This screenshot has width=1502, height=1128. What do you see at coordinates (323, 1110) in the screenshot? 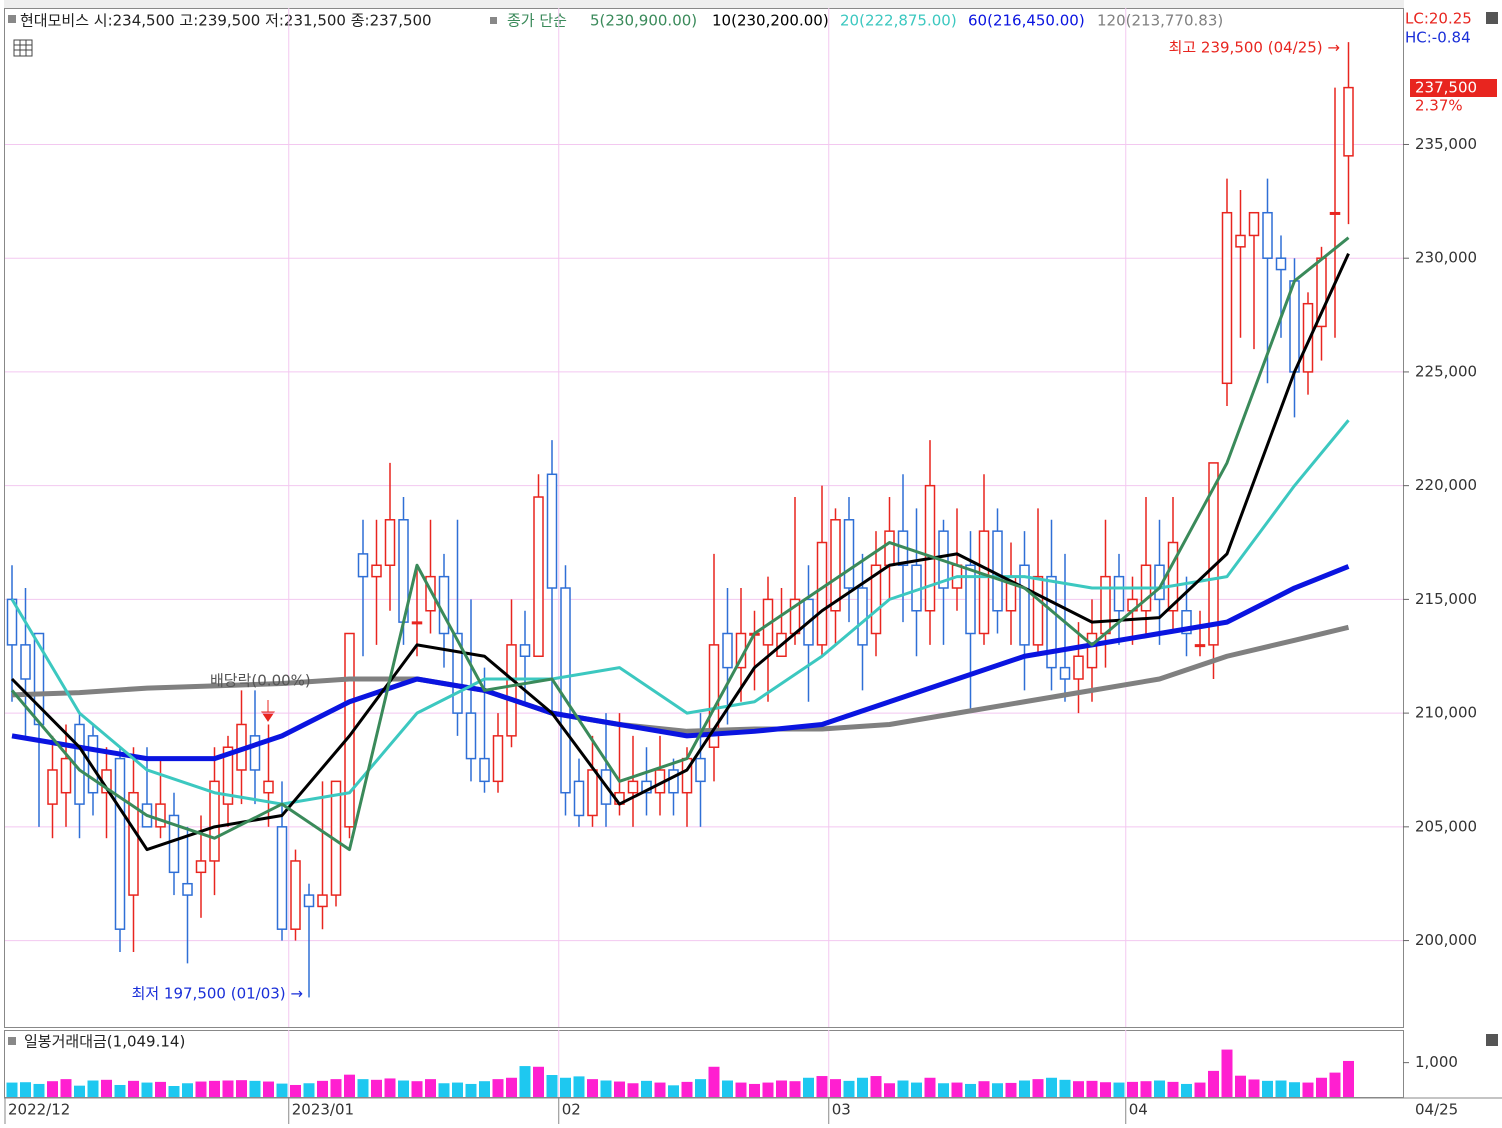
I see `x-tick-label: 2023/01` at bounding box center [323, 1110].